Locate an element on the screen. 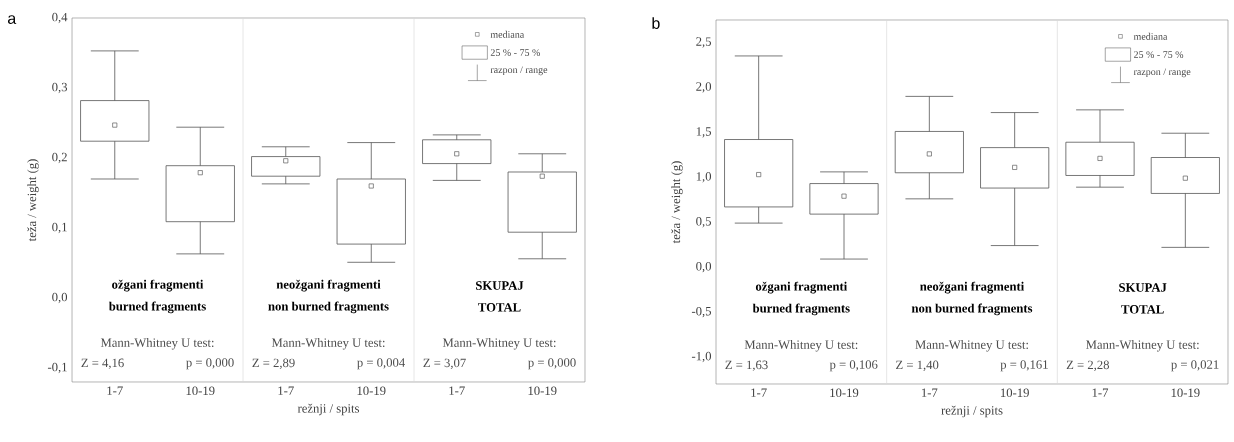 The width and height of the screenshot is (1234, 442). y-tick-label: 1,0 is located at coordinates (704, 177).